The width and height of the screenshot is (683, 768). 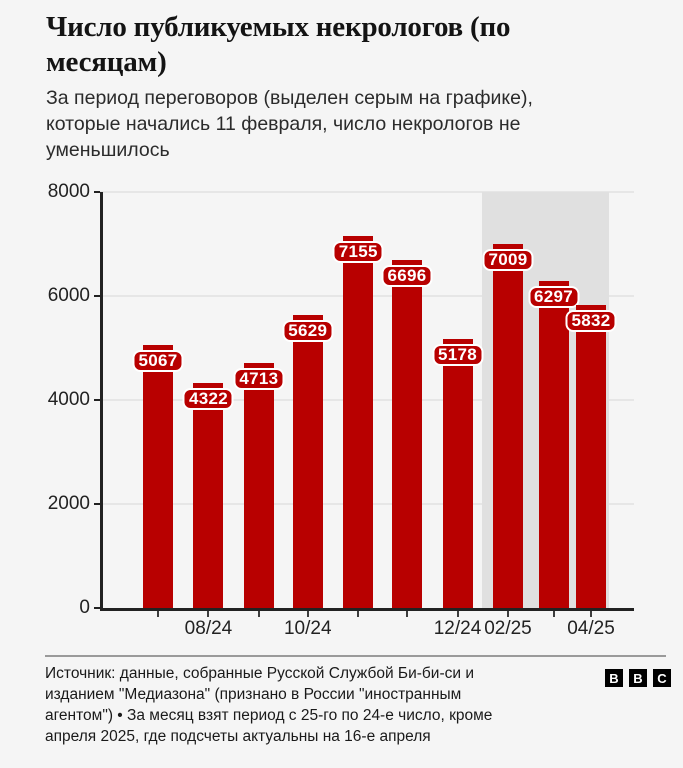 I want to click on bar-value-label: 7009, so click(x=508, y=259).